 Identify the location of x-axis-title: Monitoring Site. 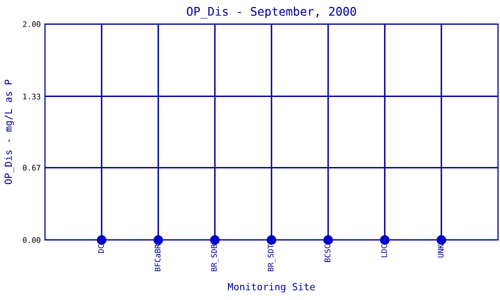
(271, 287).